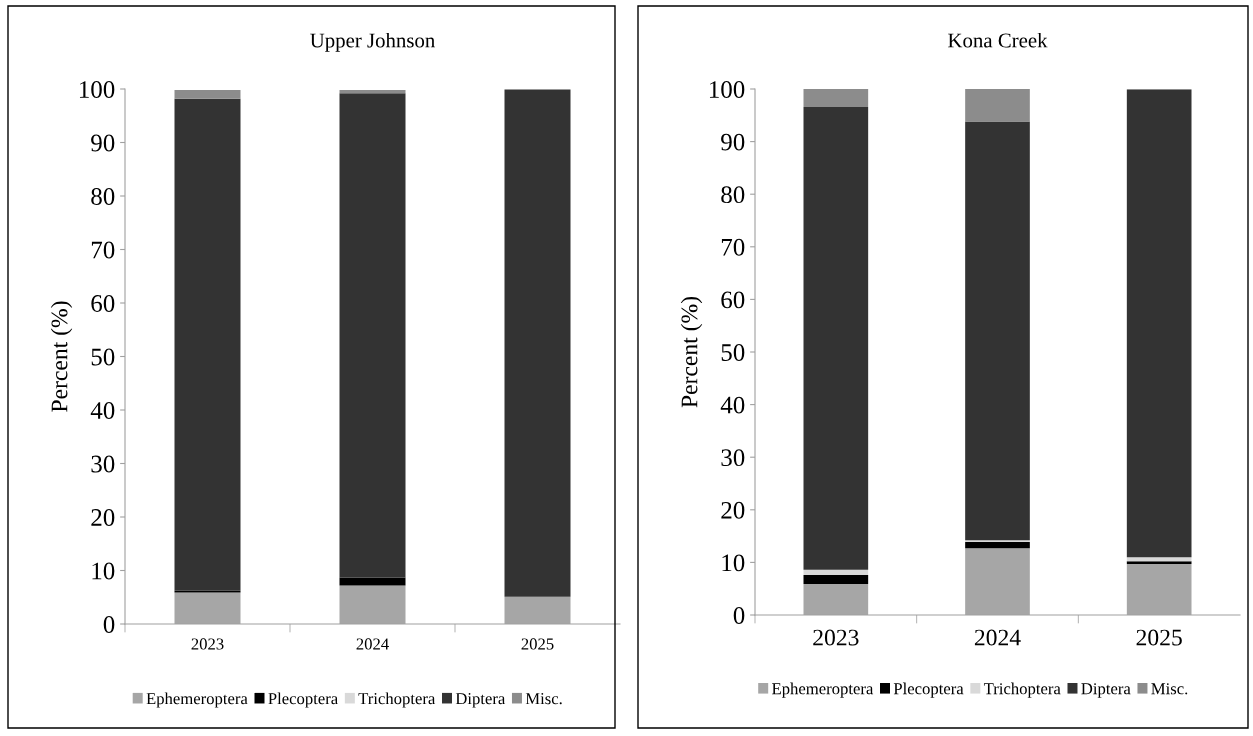  I want to click on chart-title: Upper Johnson, so click(372, 42).